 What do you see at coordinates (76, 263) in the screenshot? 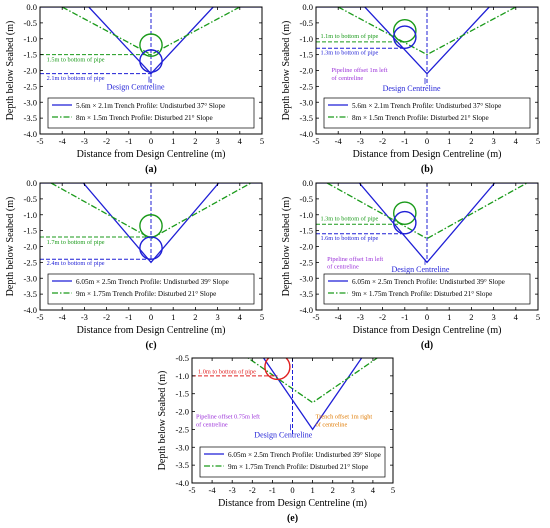
I see `annotation-text: 2.4m to bottom of pipe` at bounding box center [76, 263].